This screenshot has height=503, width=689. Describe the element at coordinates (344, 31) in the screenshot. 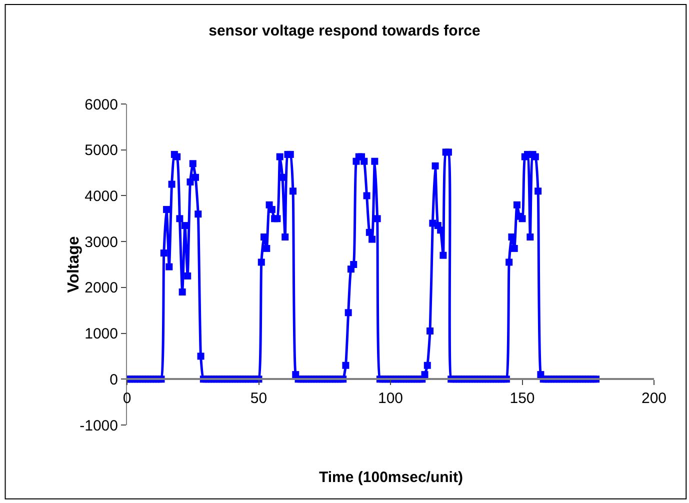

I see `chart-title: sensor voltage respond towards force` at that location.